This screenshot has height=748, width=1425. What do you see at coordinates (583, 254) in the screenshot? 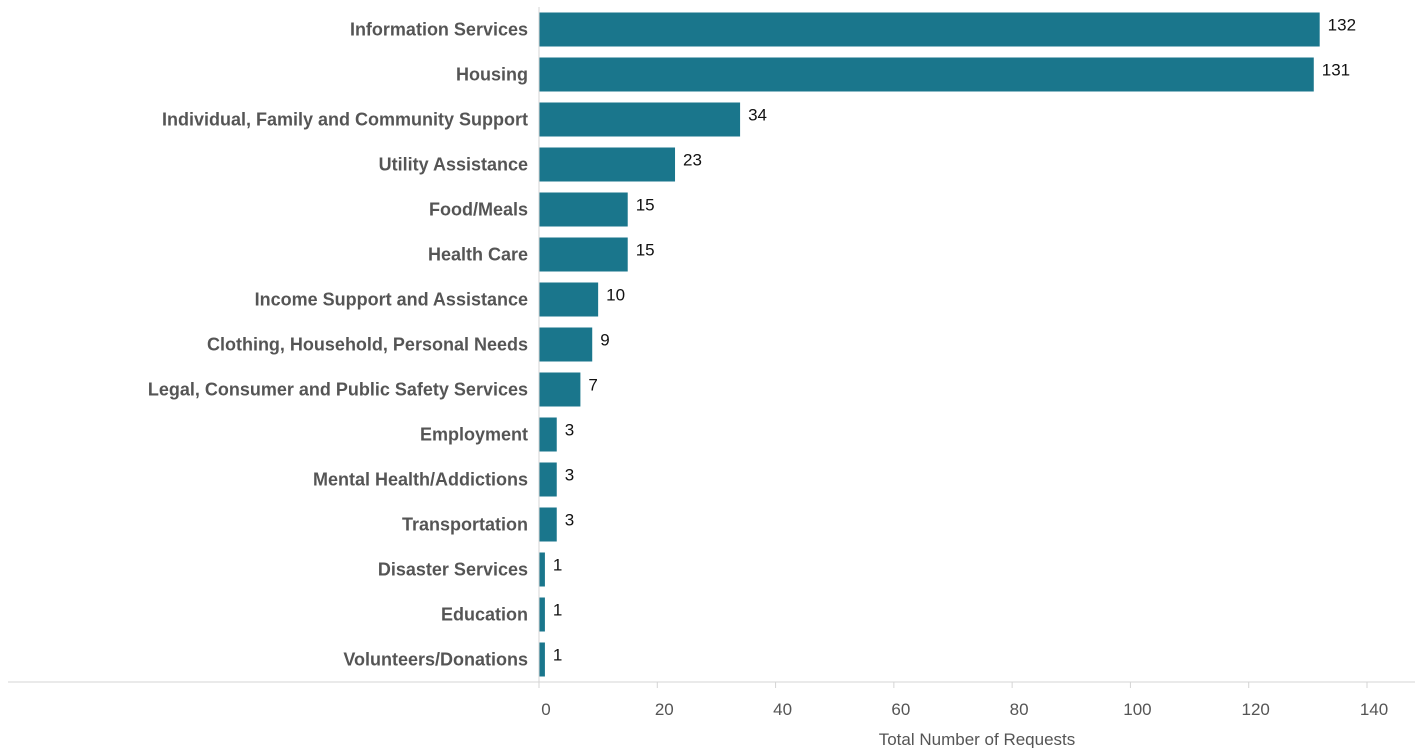
I see `bar-health-care` at bounding box center [583, 254].